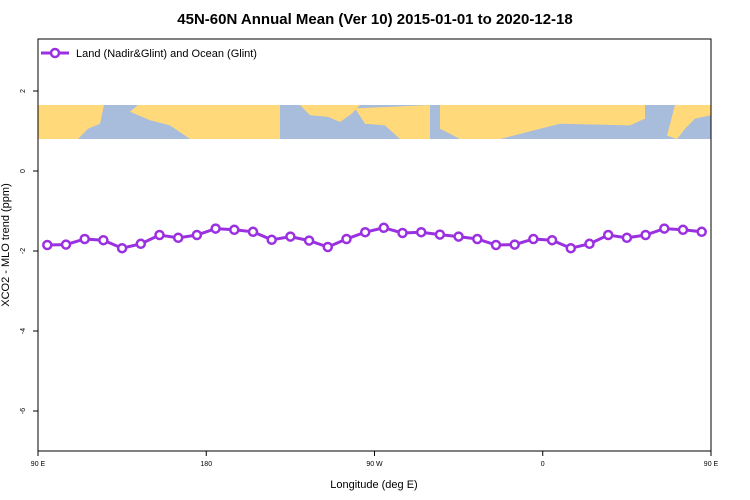 This screenshot has width=750, height=500. Describe the element at coordinates (23, 171) in the screenshot. I see `y-tick-label: 0` at that location.